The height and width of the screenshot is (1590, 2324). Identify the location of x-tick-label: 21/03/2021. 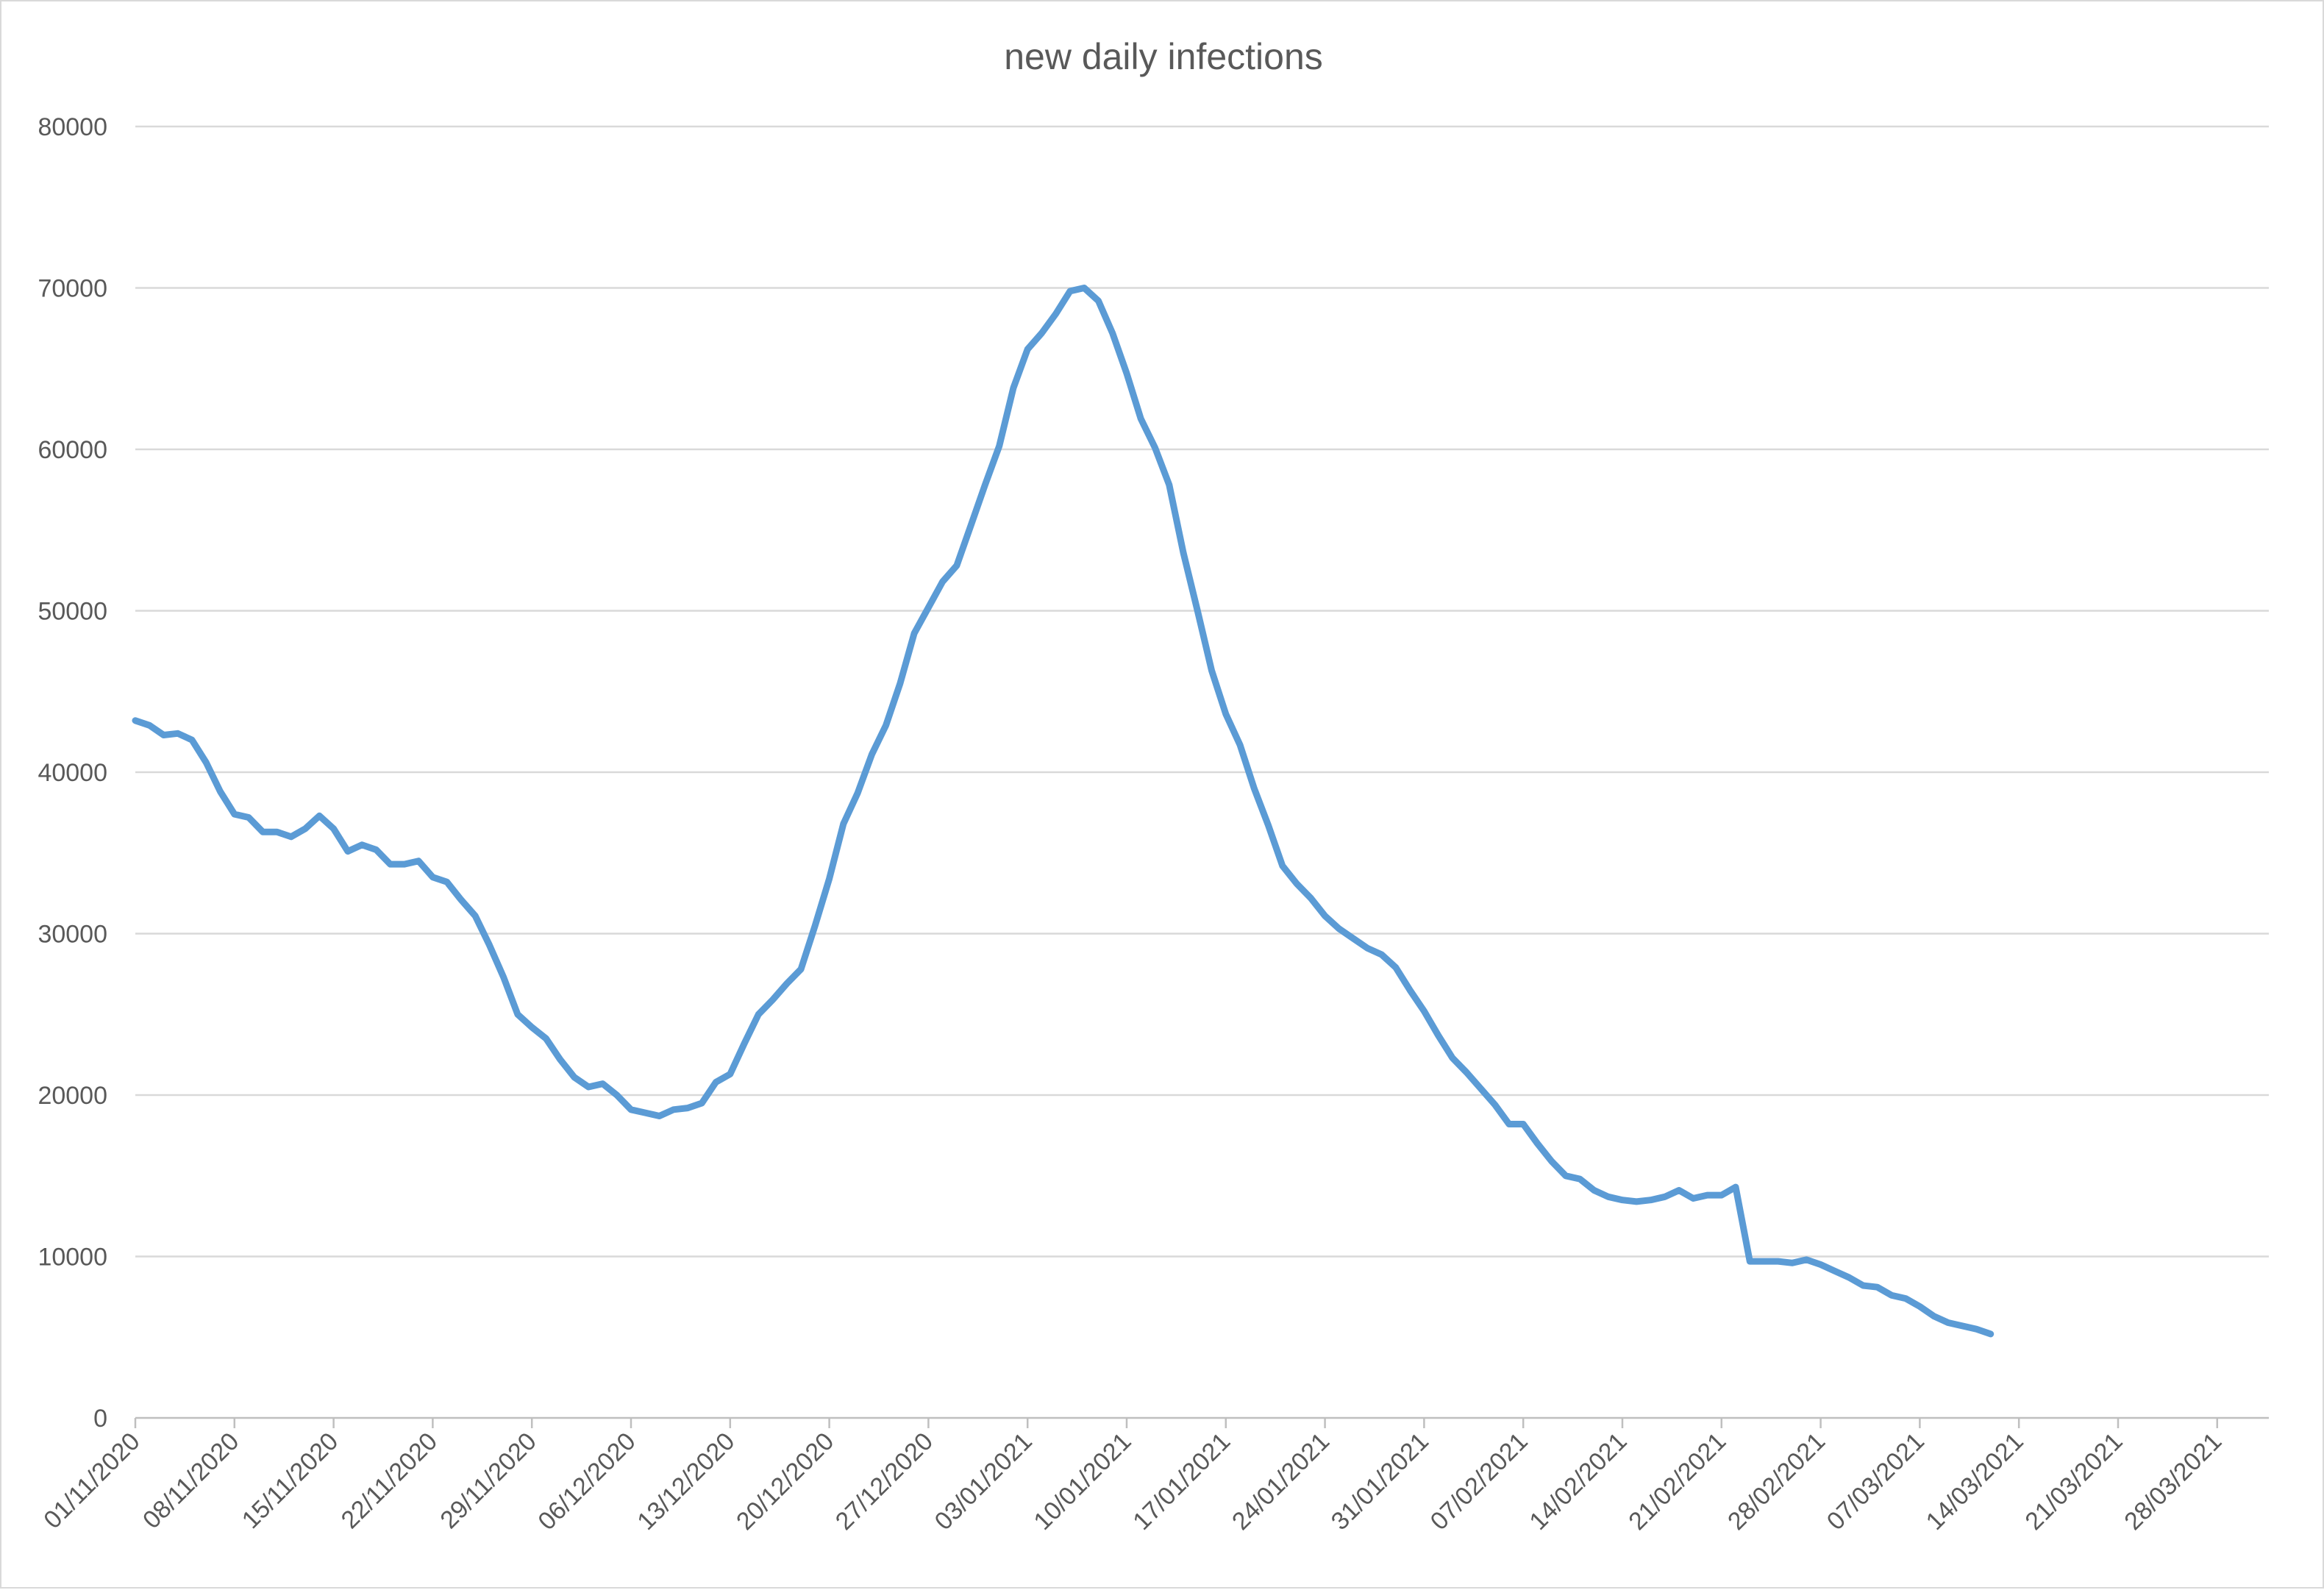
(2074, 1481).